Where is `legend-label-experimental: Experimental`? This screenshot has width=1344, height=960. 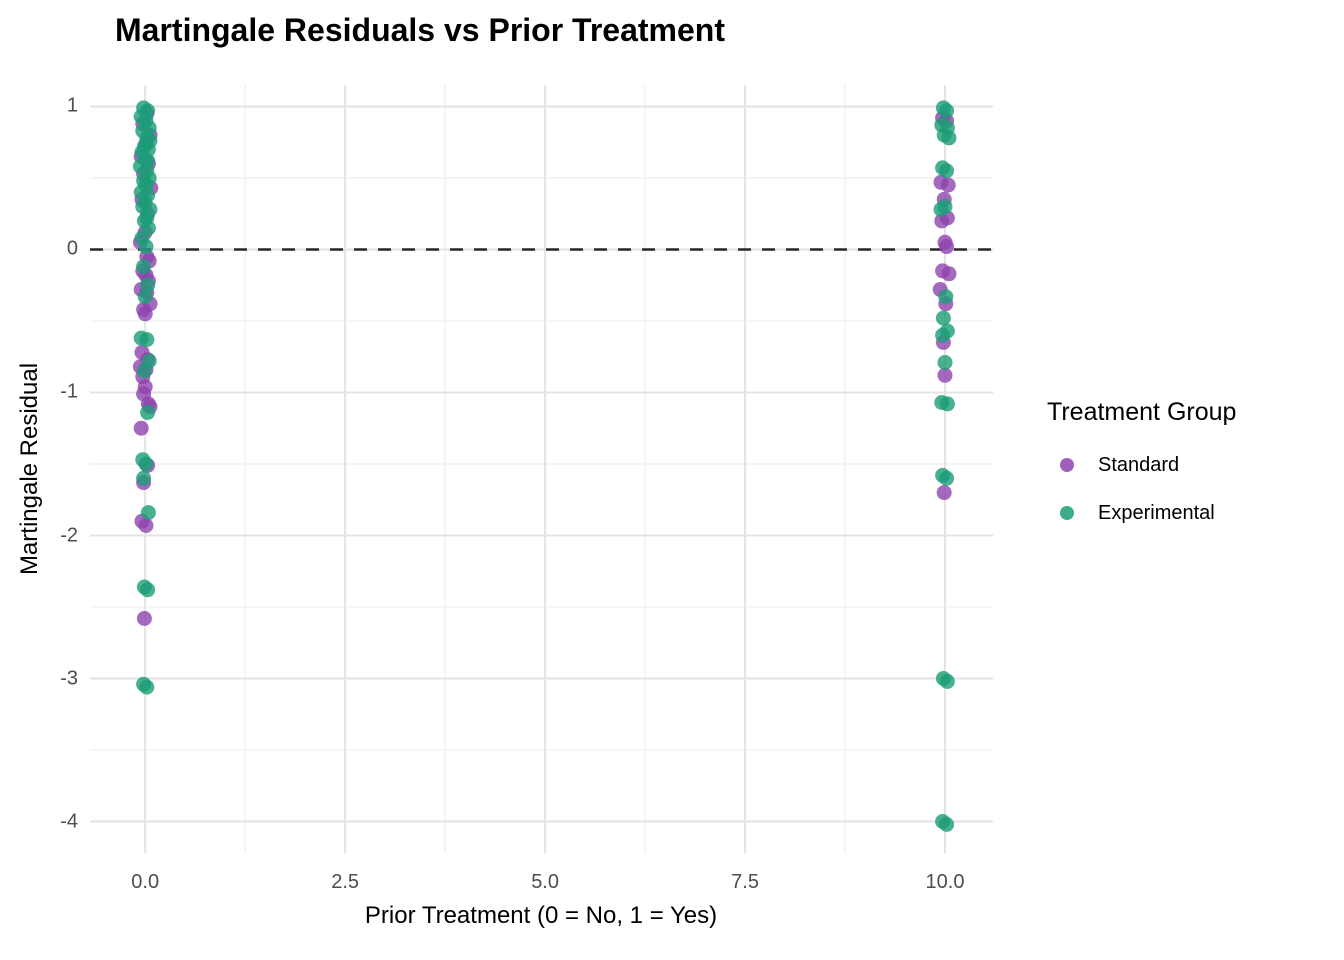
legend-label-experimental: Experimental is located at coordinates (1156, 512).